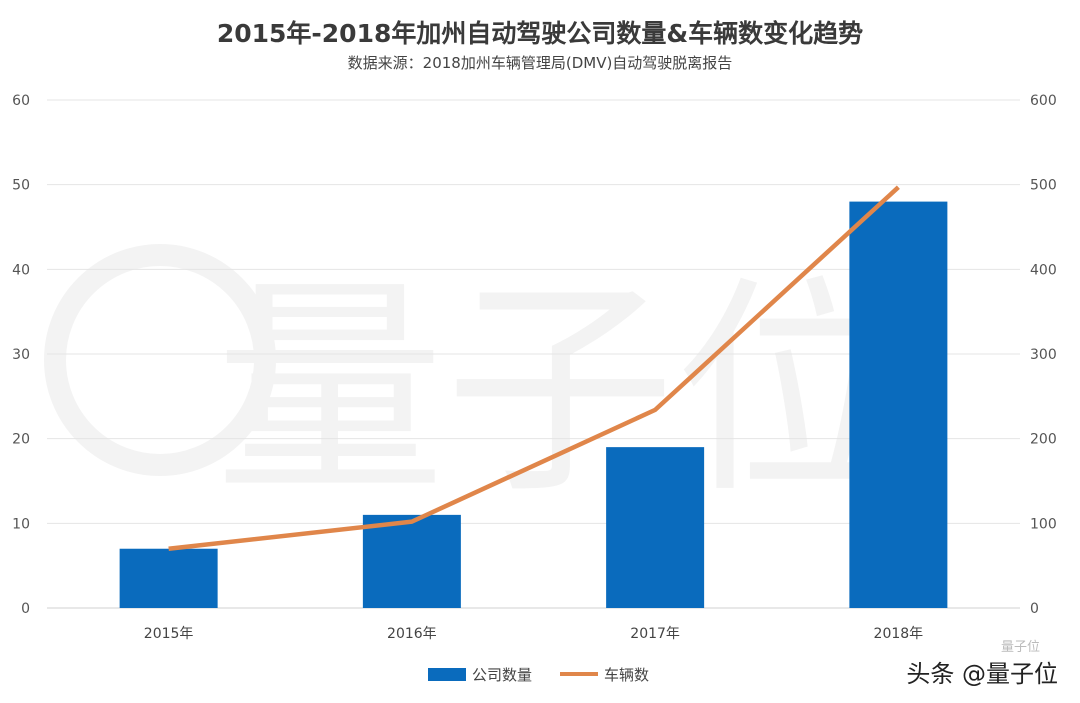 This screenshot has height=703, width=1080. Describe the element at coordinates (411, 561) in the screenshot. I see `bar-2016年` at that location.